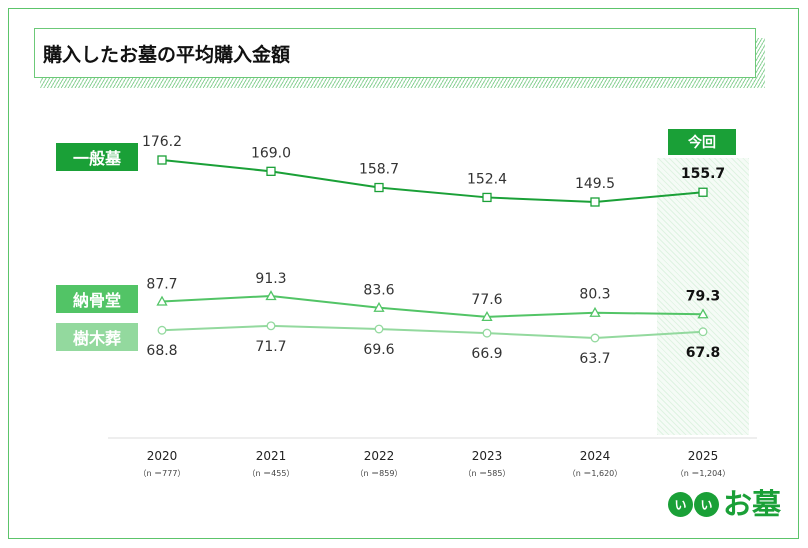 This screenshot has width=808, height=548. Describe the element at coordinates (378, 350) in the screenshot. I see `data-label: 69.6` at that location.